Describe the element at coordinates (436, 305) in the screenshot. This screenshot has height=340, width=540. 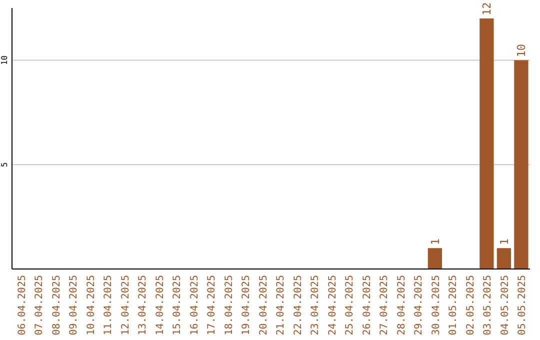
I see `x-tick-label: 30.04.2025` at that location.